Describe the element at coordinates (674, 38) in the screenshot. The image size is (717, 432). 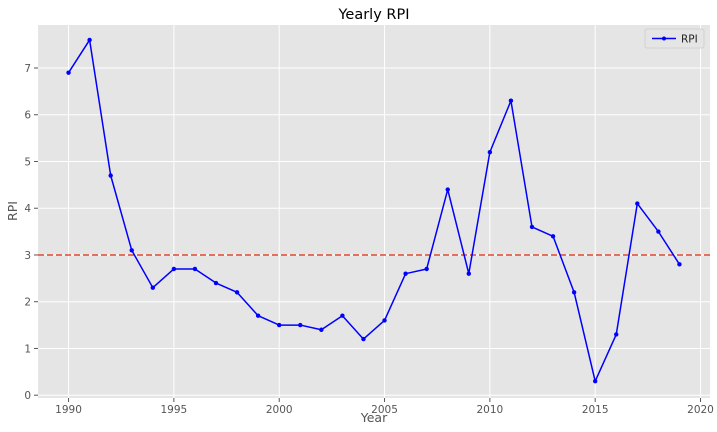
I see `legend: RPI` at that location.